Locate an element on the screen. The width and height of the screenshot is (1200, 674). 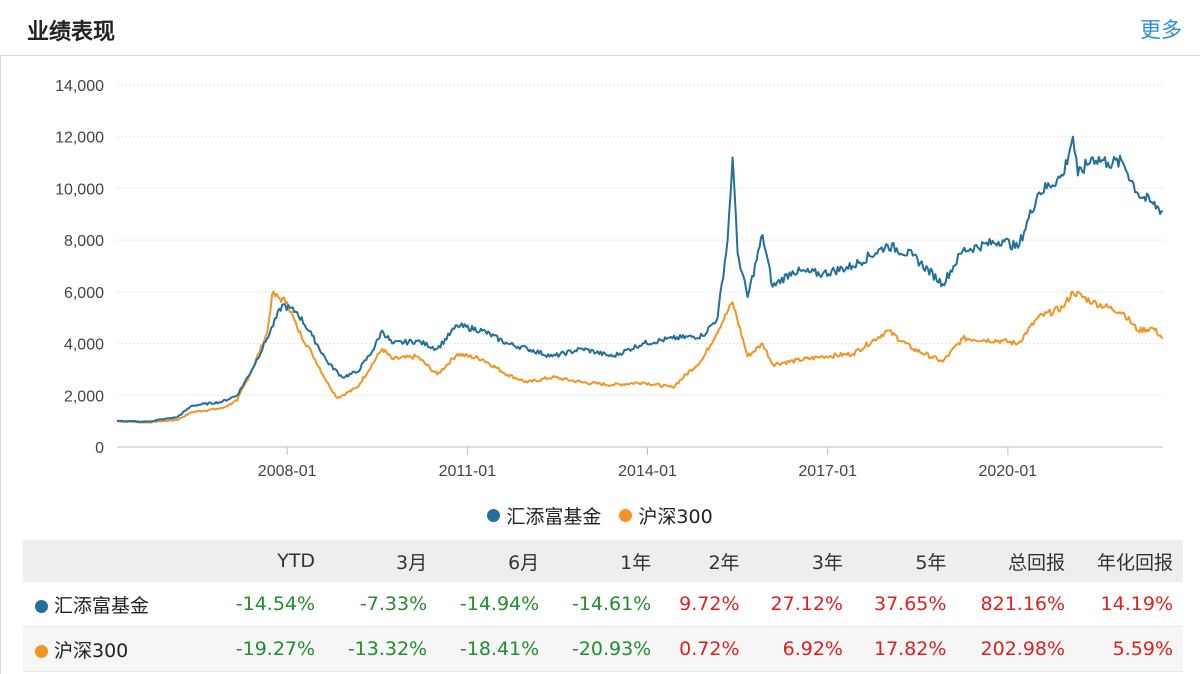
row-name-cell: 汇添富基金 is located at coordinates (118, 604).